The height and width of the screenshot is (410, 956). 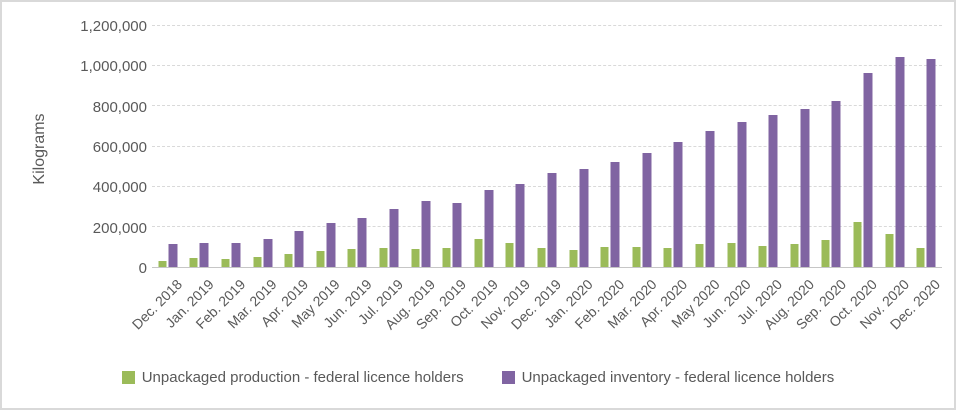 I want to click on y-tick-label: 800,000, so click(x=119, y=107).